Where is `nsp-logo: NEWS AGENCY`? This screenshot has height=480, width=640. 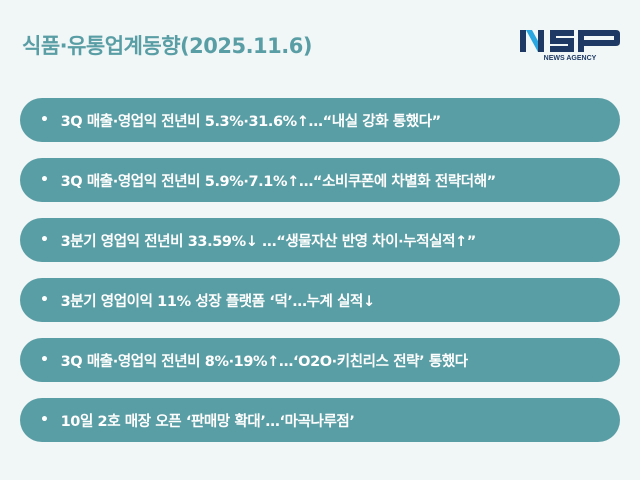 nsp-logo: NEWS AGENCY is located at coordinates (570, 48).